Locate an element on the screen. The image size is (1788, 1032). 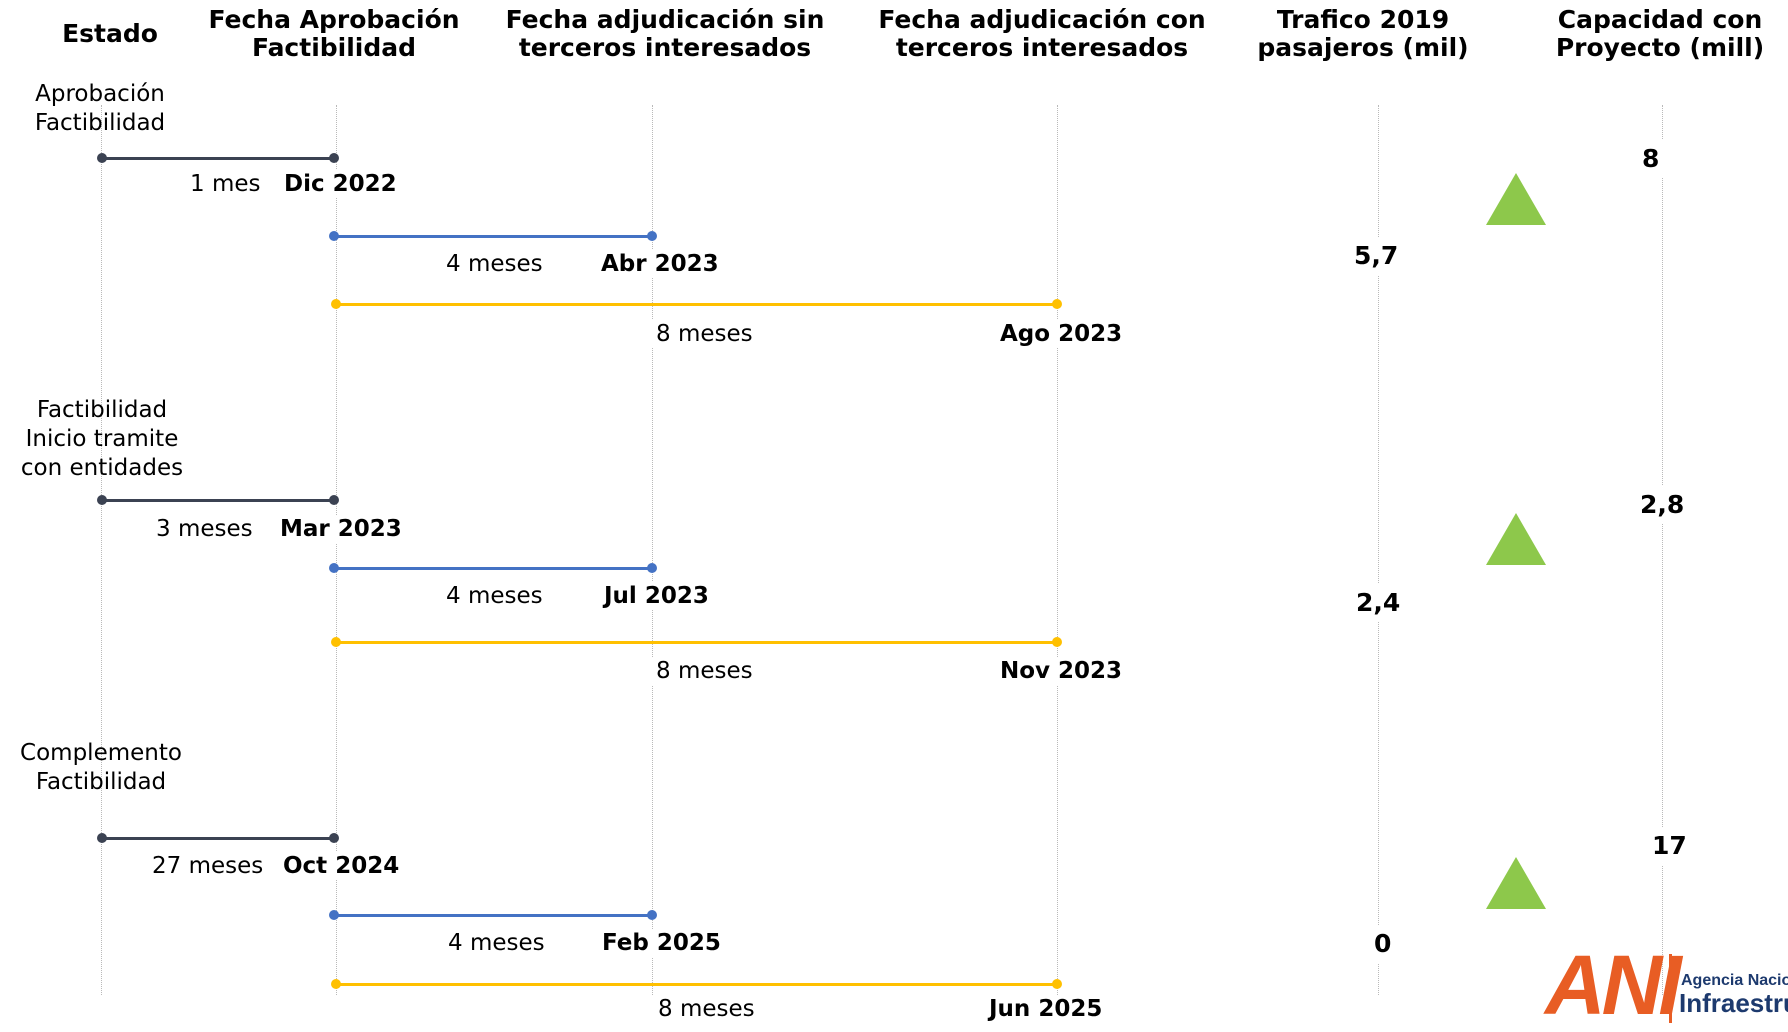
logo-divider is located at coordinates (1670, 988).